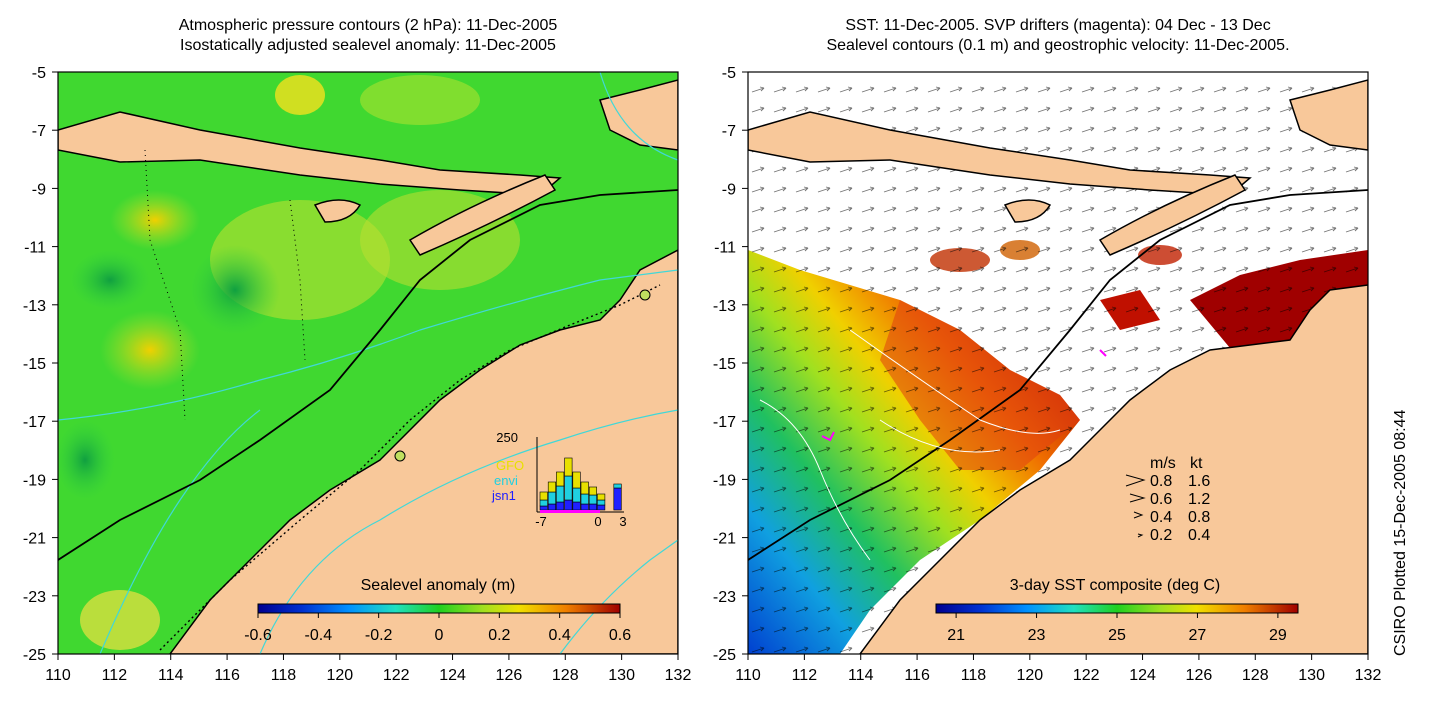 Image resolution: width=1440 pixels, height=720 pixels. I want to click on left-x-tick-label: 116, so click(227, 675).